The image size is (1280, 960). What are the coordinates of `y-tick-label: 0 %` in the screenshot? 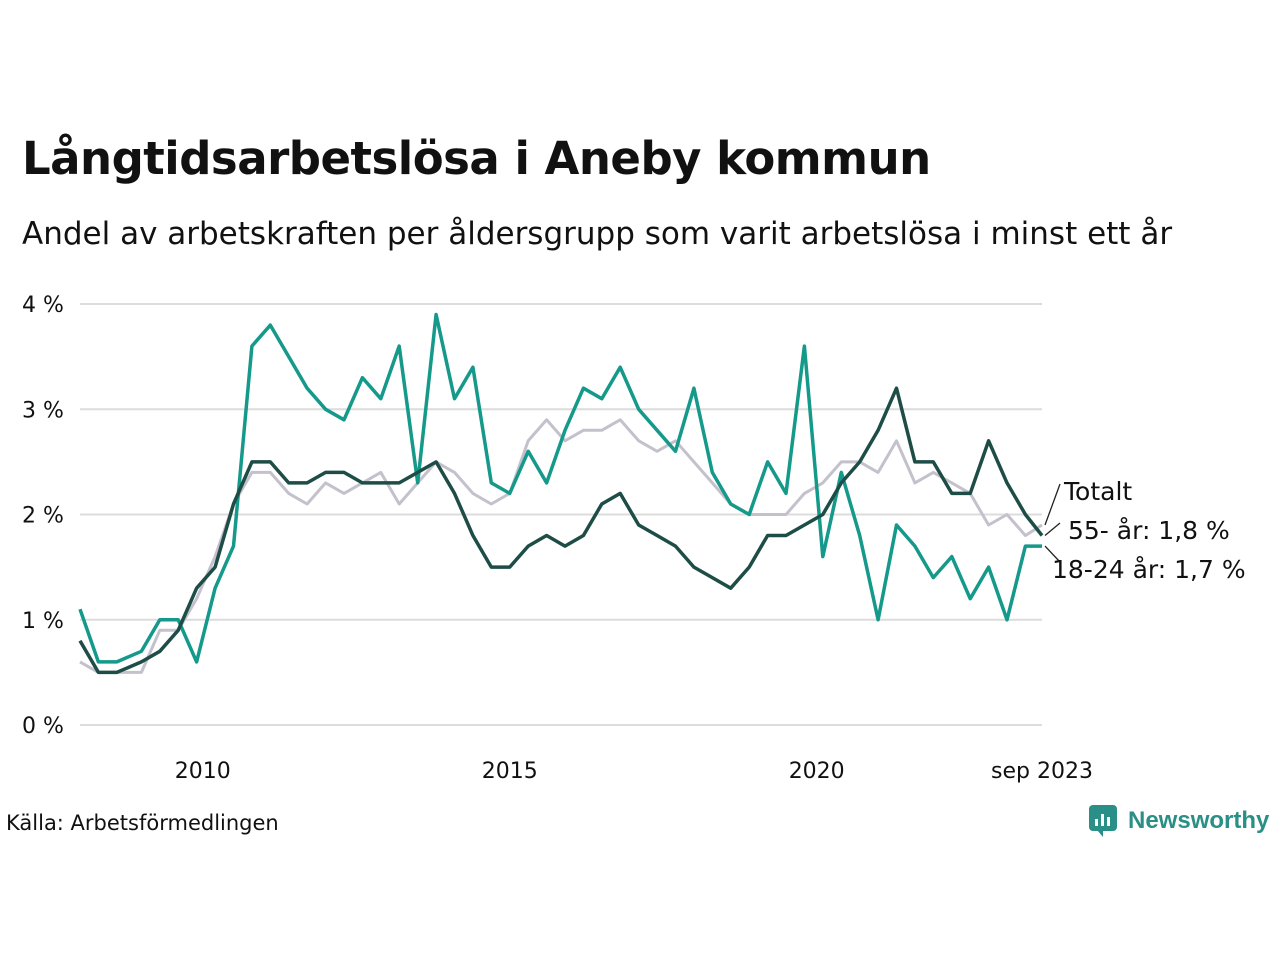 It's located at (43, 726).